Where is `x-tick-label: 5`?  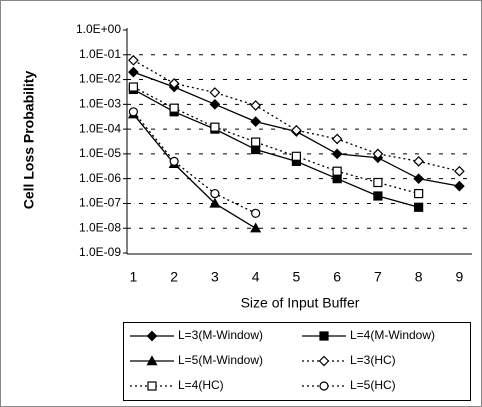 x-tick-label: 5 is located at coordinates (297, 277).